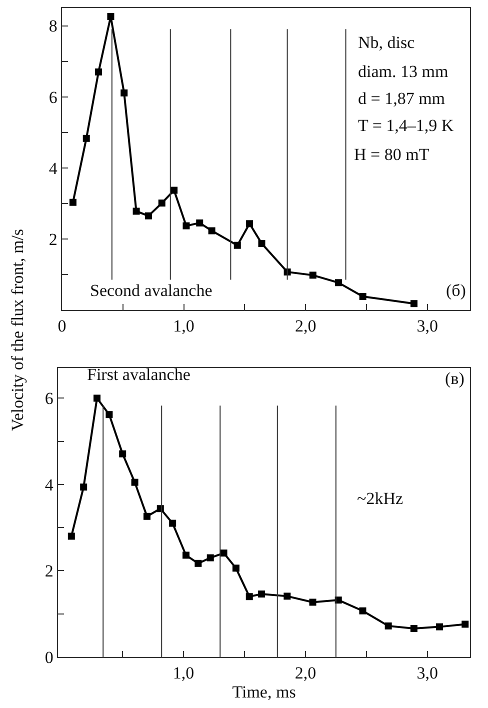  I want to click on annotation: Nb, disc, so click(387, 42).